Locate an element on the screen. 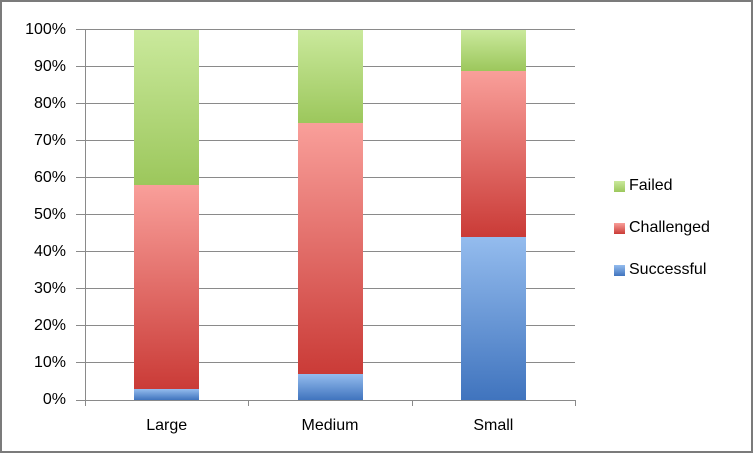  y-axis-tick-label: 60% is located at coordinates (49, 177).